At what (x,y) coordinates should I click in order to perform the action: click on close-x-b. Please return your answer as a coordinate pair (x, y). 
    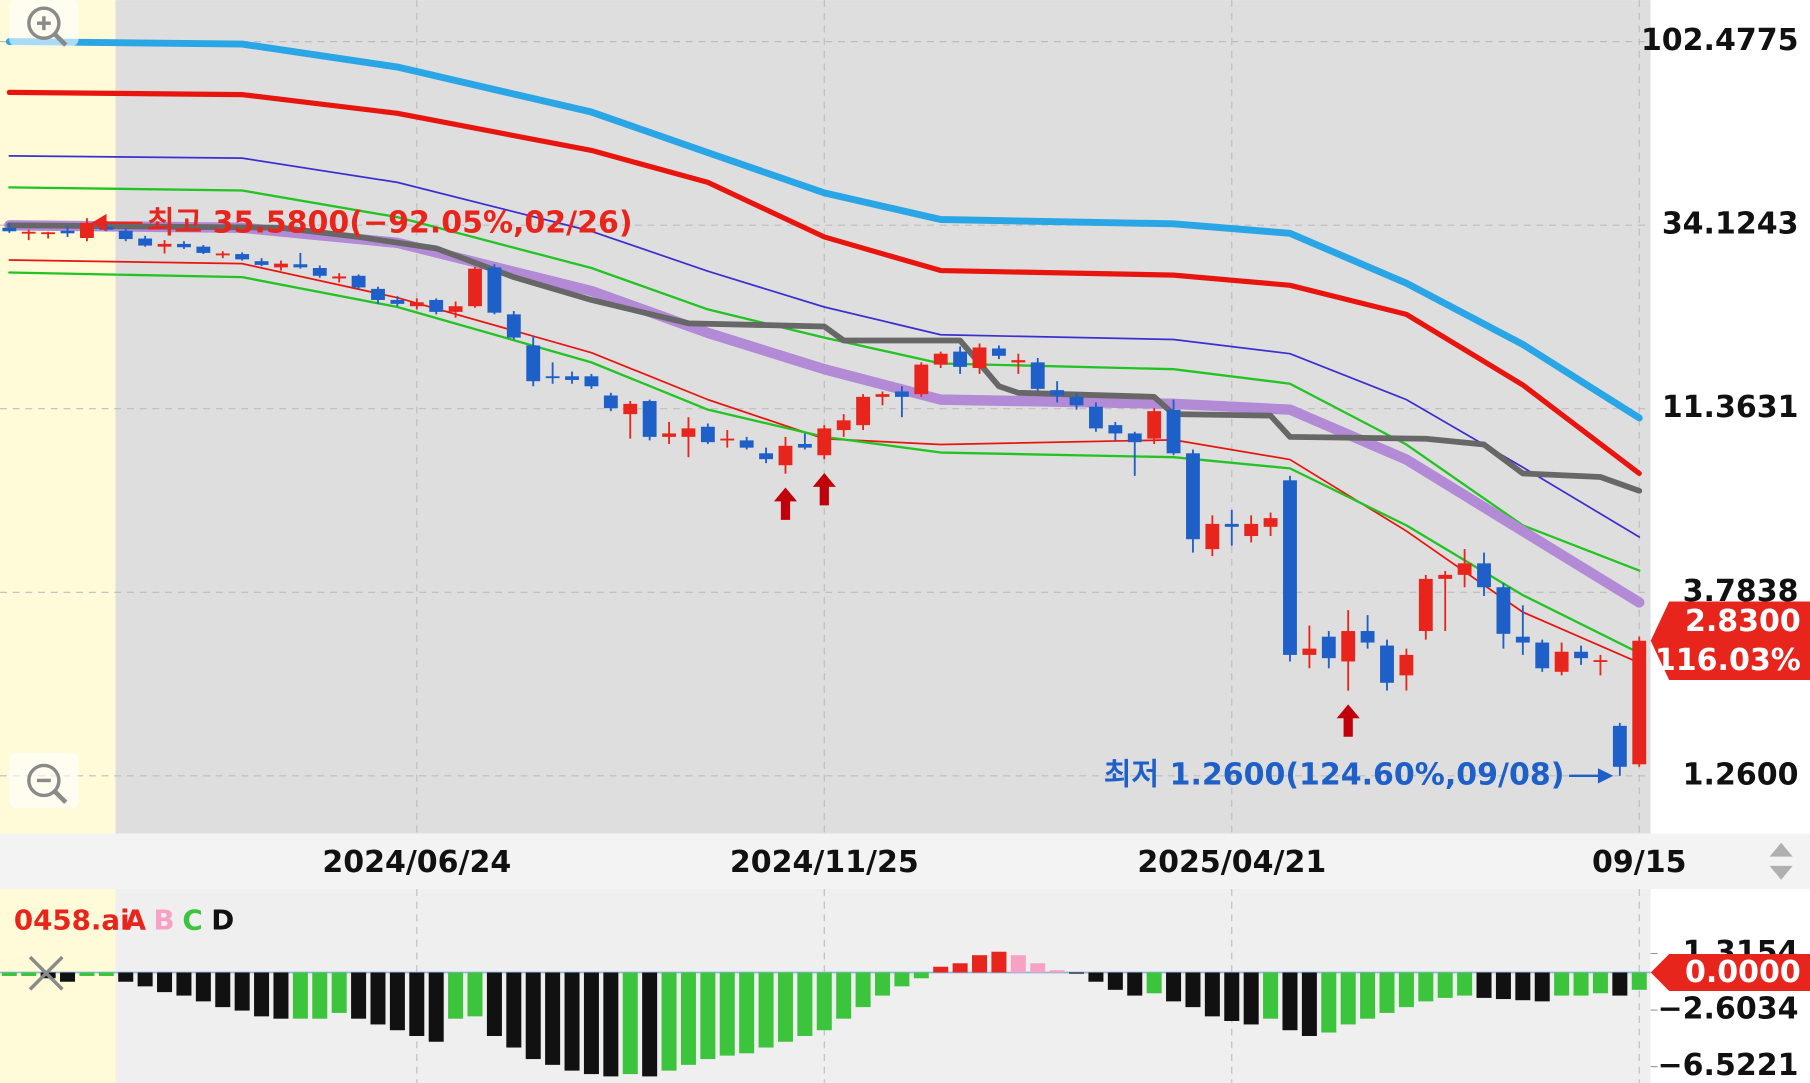
    Looking at the image, I should click on (46, 973).